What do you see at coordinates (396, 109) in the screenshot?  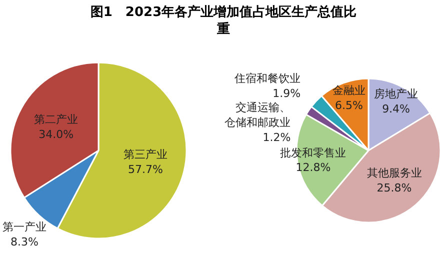 I see `data-label: 9.4%` at bounding box center [396, 109].